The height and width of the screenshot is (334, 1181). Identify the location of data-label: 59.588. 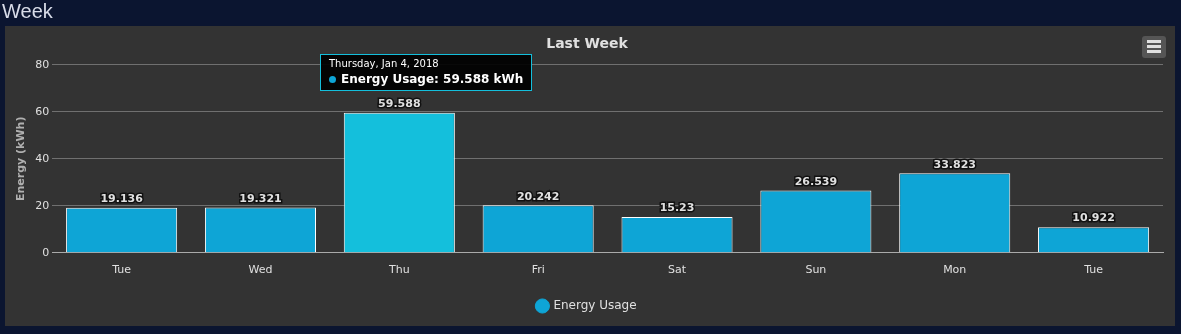
(399, 104).